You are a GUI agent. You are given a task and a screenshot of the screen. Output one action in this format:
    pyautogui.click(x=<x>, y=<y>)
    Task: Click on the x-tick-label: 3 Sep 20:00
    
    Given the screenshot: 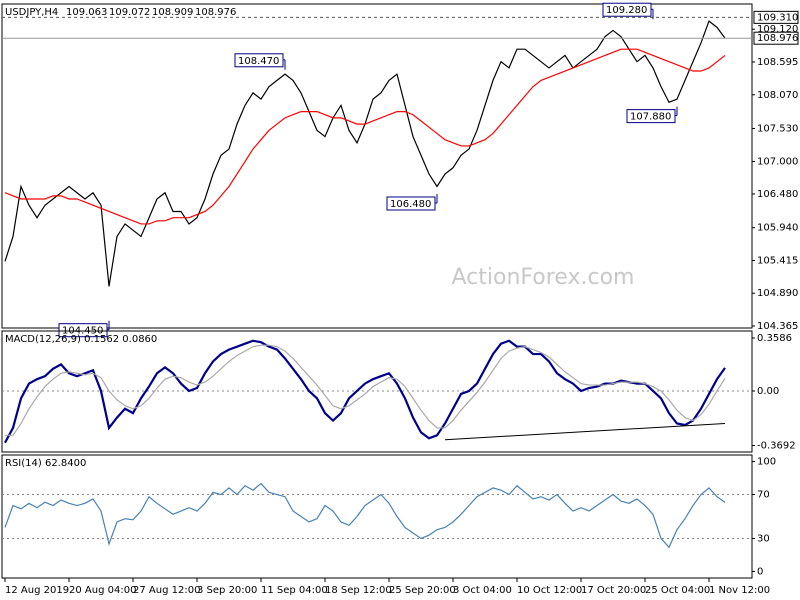 What is the action you would take?
    pyautogui.click(x=227, y=590)
    